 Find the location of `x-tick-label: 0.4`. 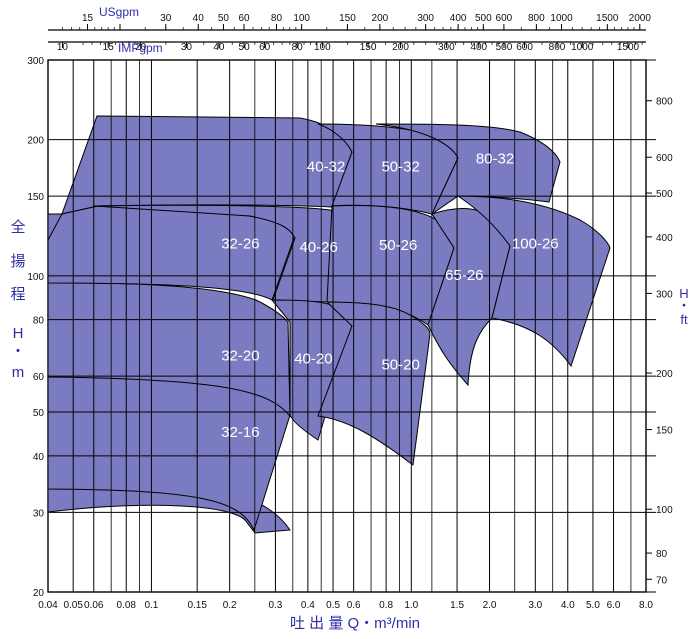

x-tick-label: 0.4 is located at coordinates (308, 605).